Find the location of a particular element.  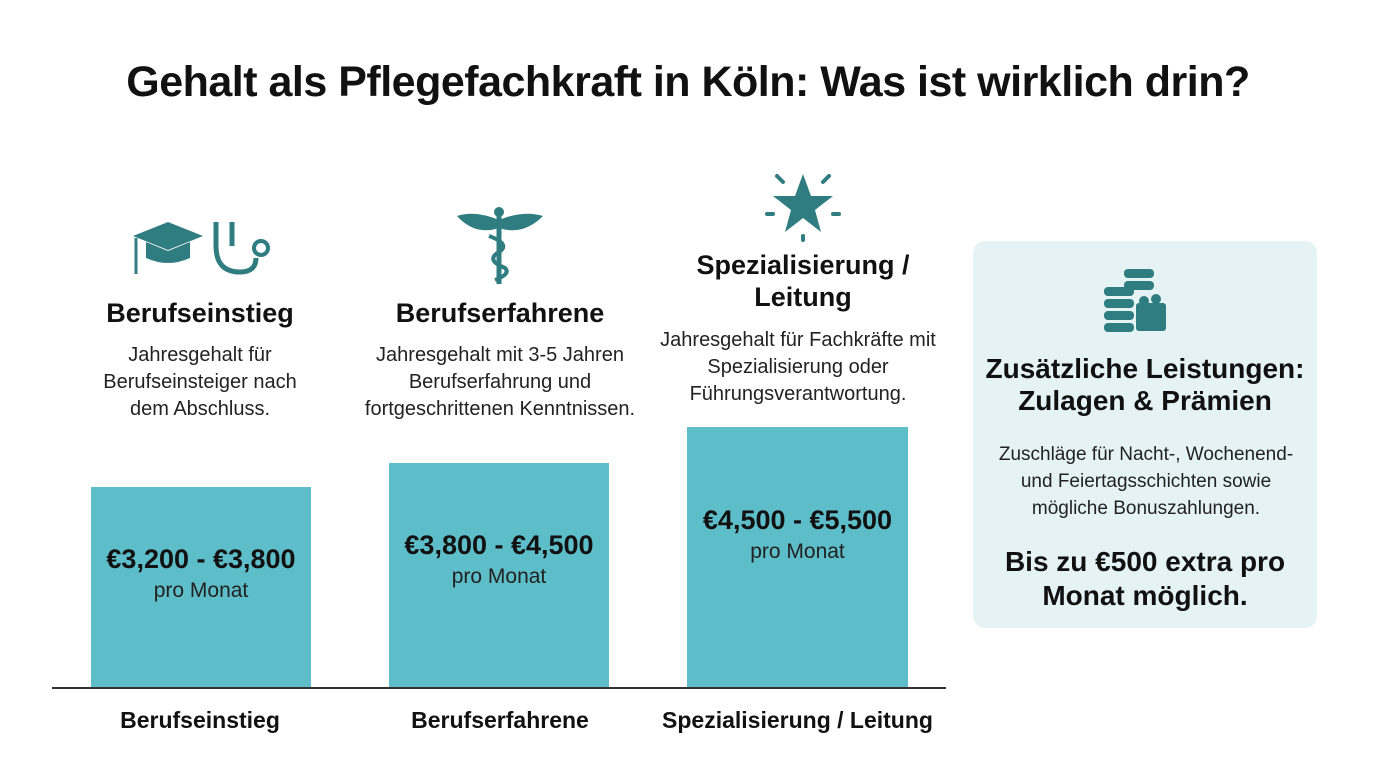

axis-label: Berufserfahrene is located at coordinates (500, 720).